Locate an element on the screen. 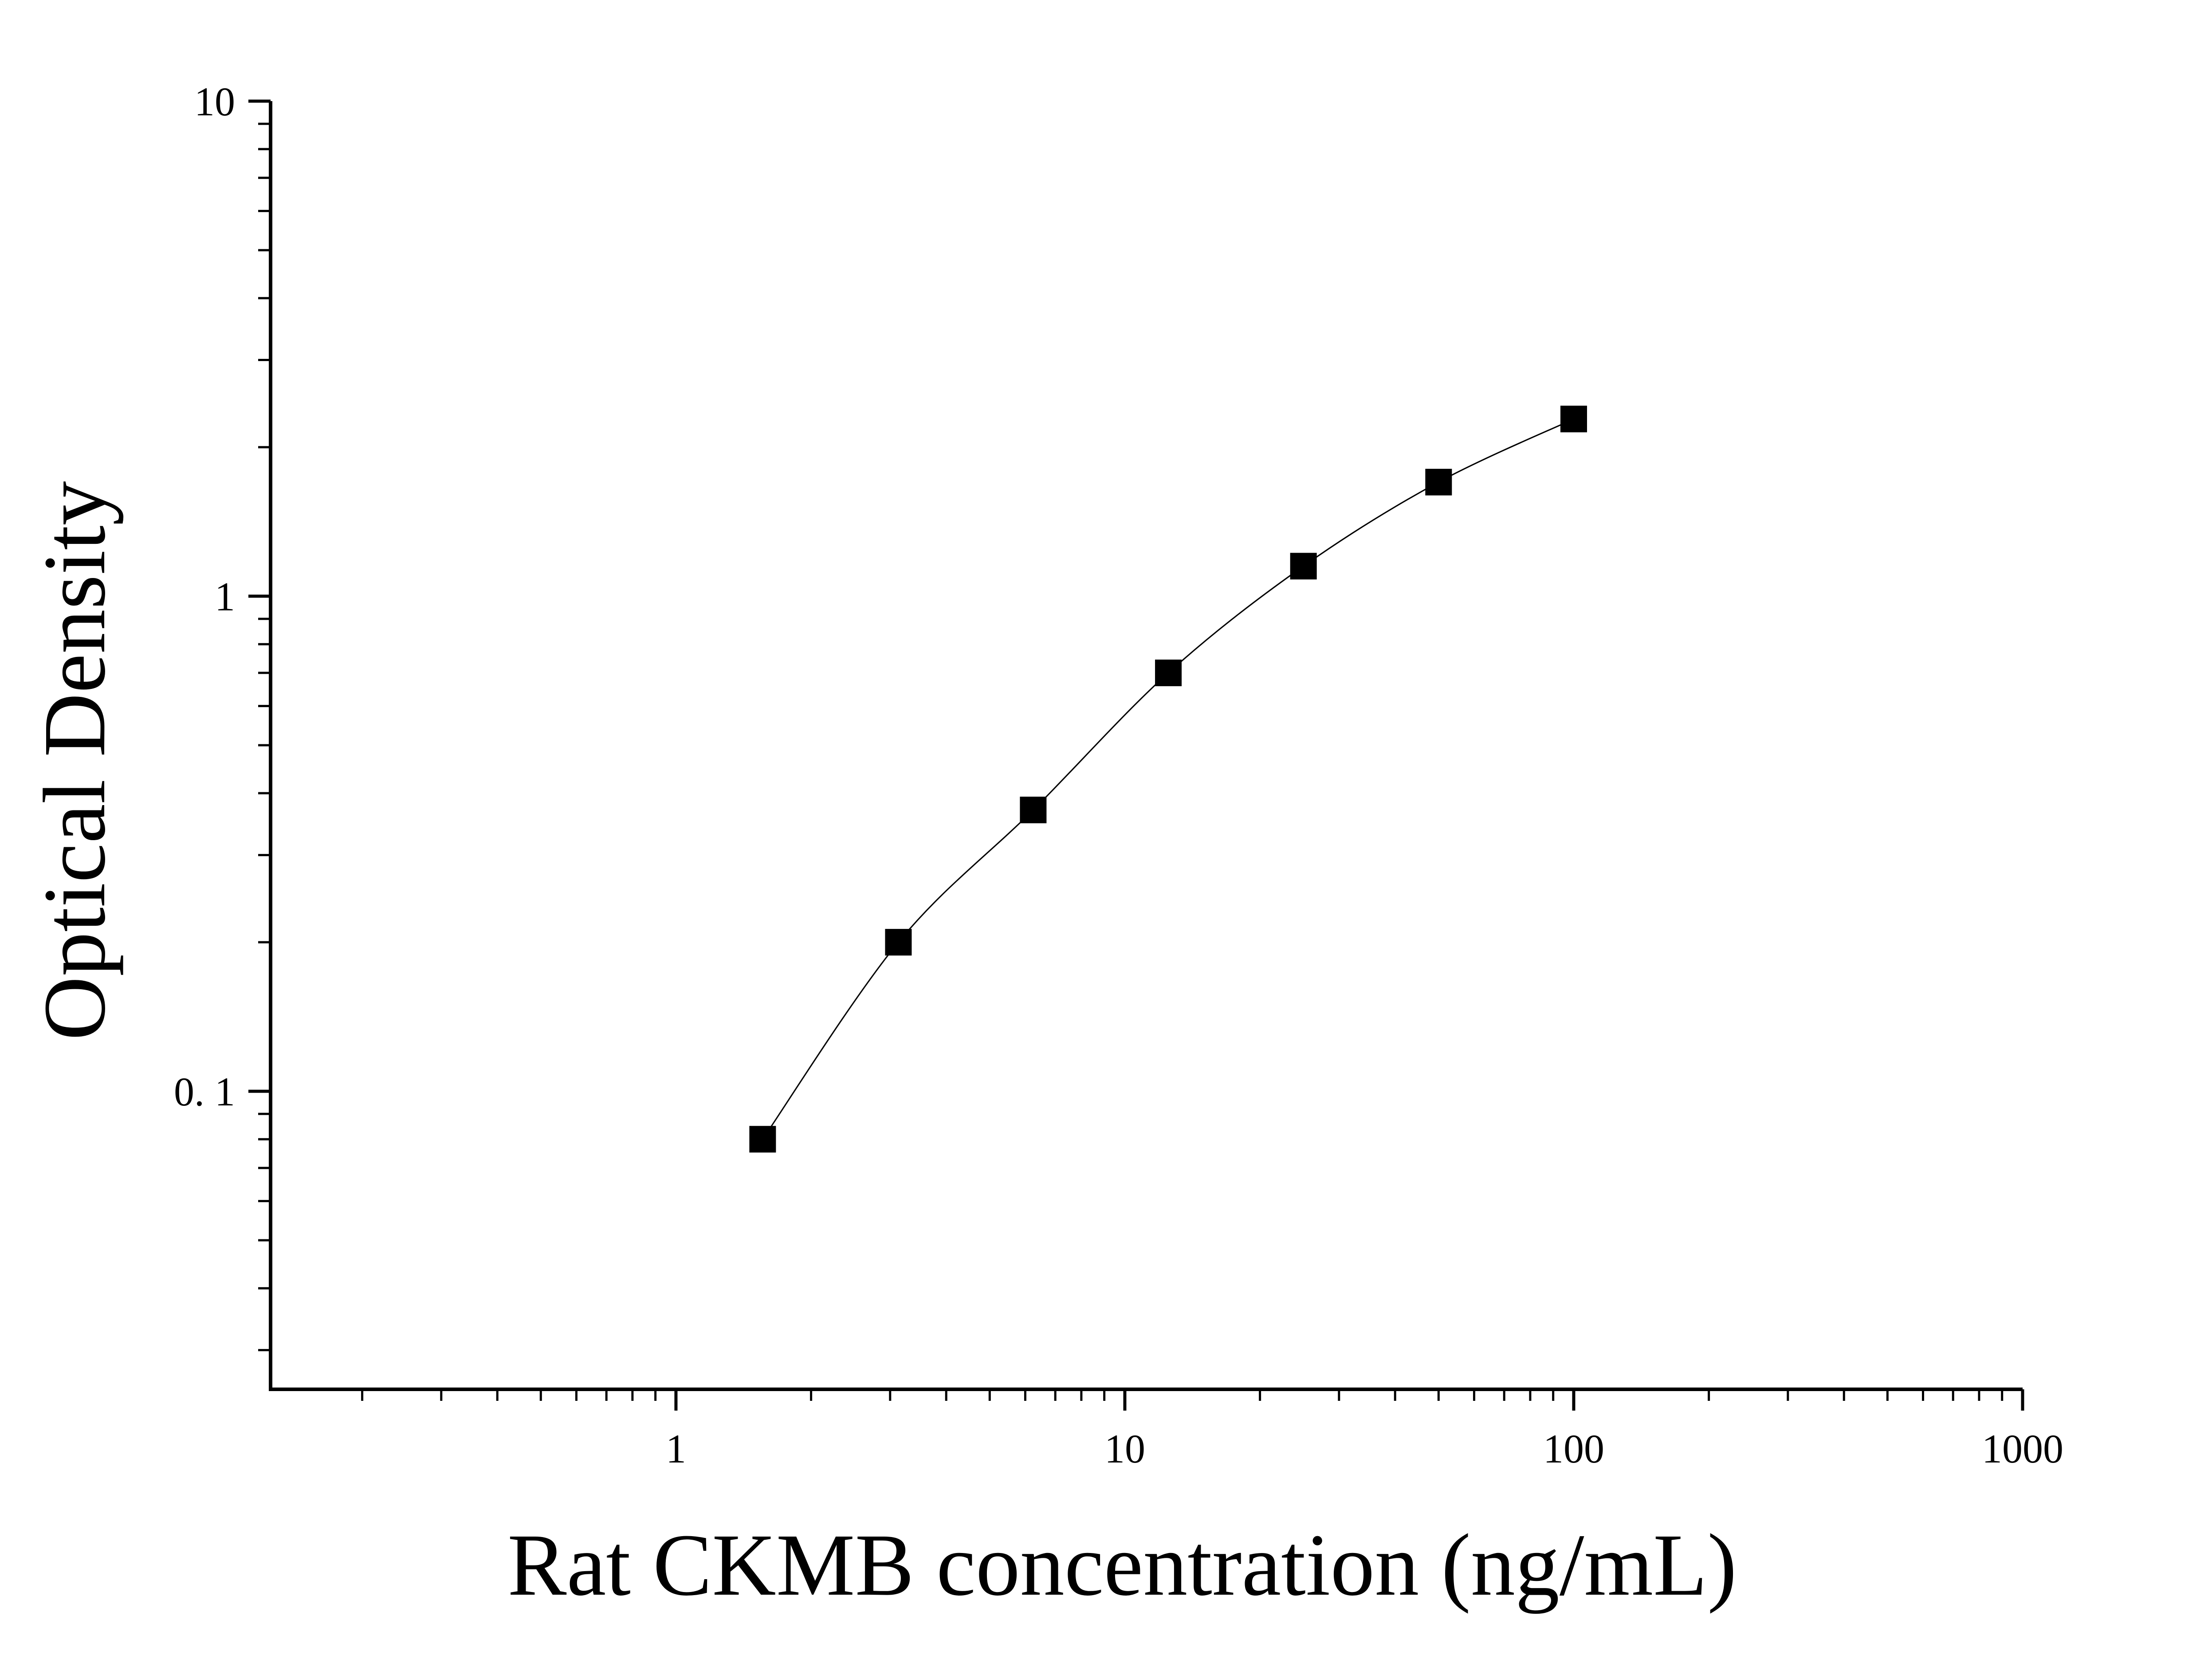 The height and width of the screenshot is (1663, 2212). x-tick-label: 1000 is located at coordinates (2022, 1448).